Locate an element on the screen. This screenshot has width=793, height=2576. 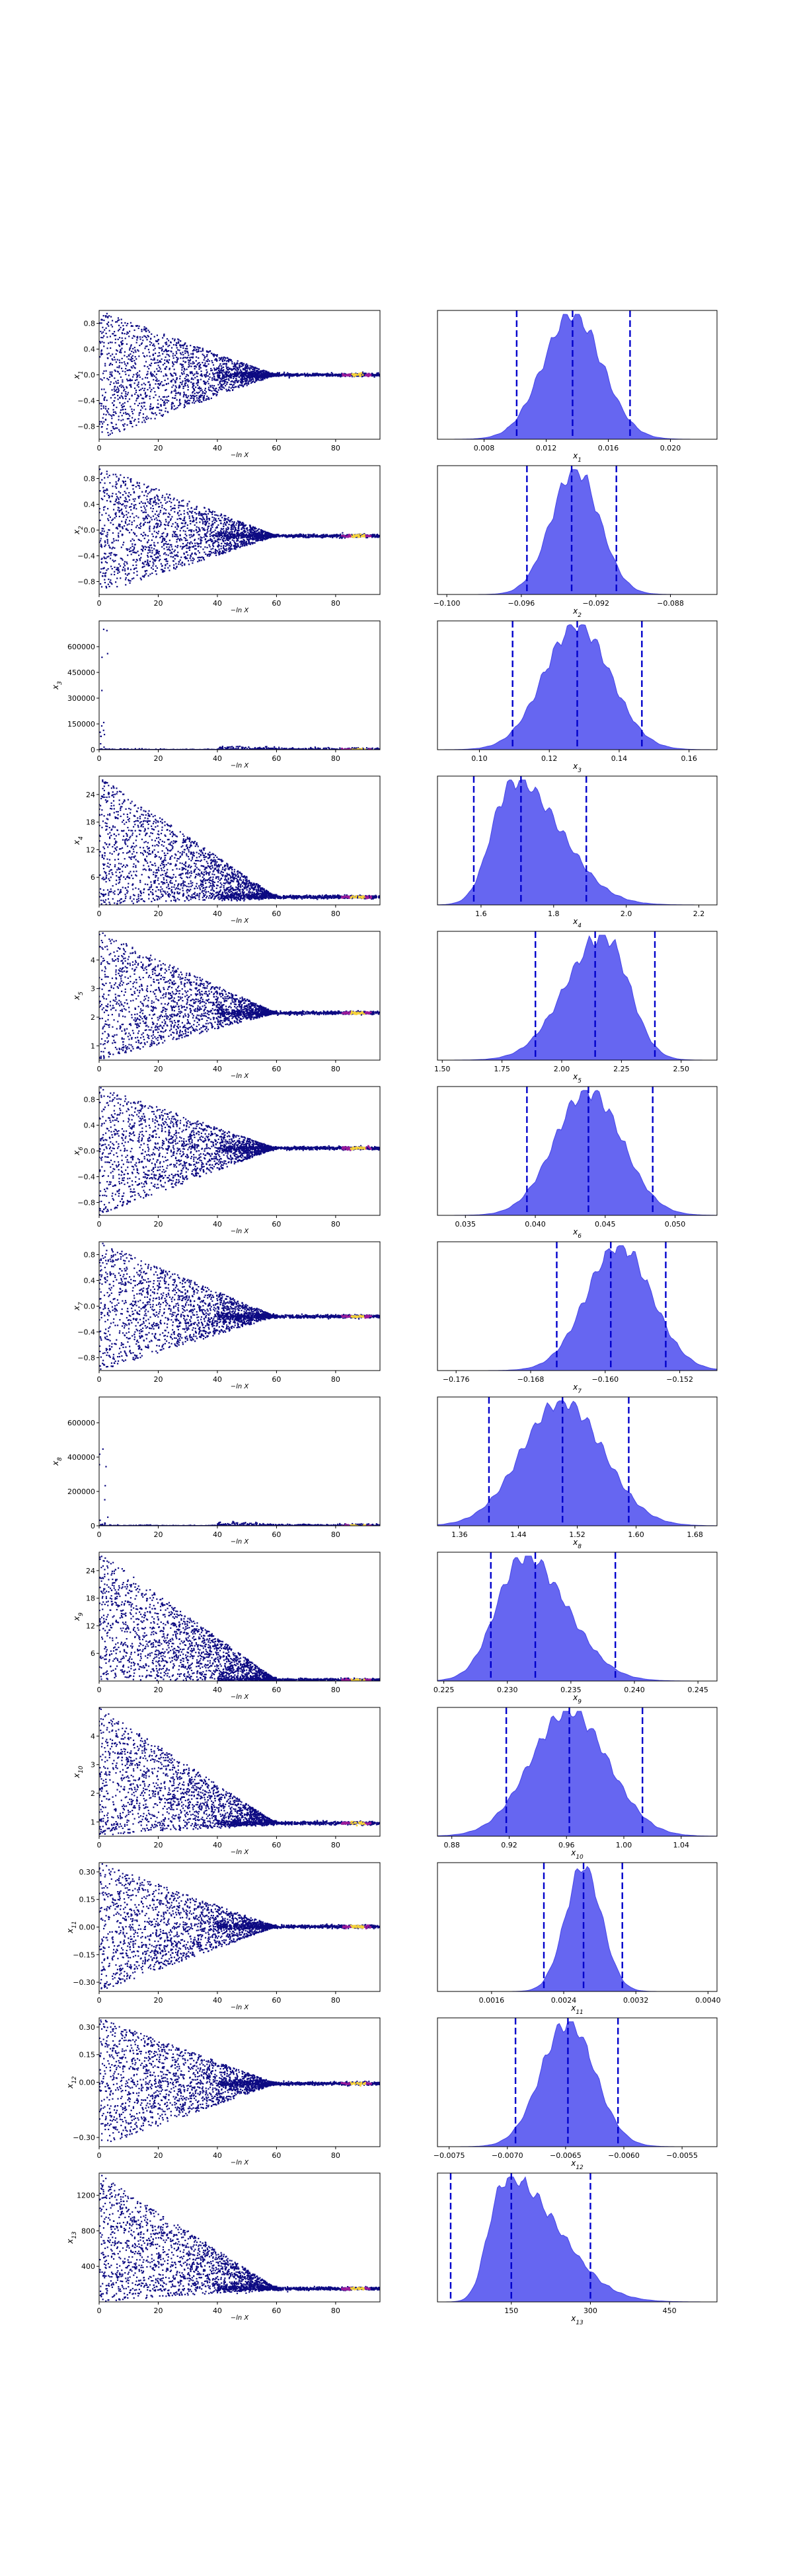
posterior-xtick-label: −0.088 is located at coordinates (671, 603).